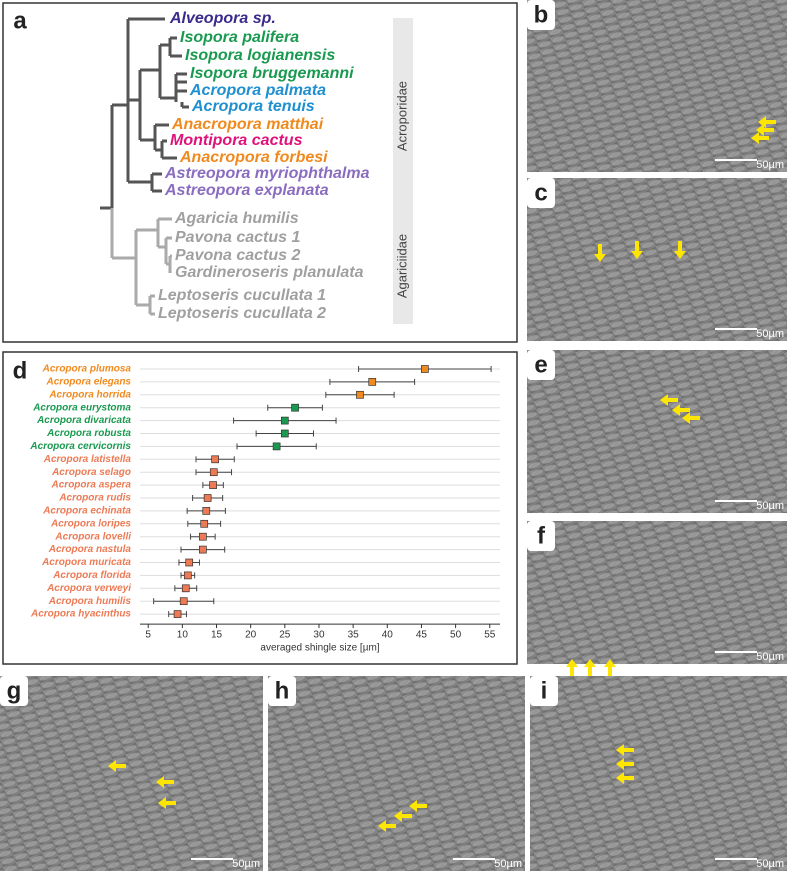 The height and width of the screenshot is (871, 787). I want to click on x-tick-label: 40, so click(388, 635).